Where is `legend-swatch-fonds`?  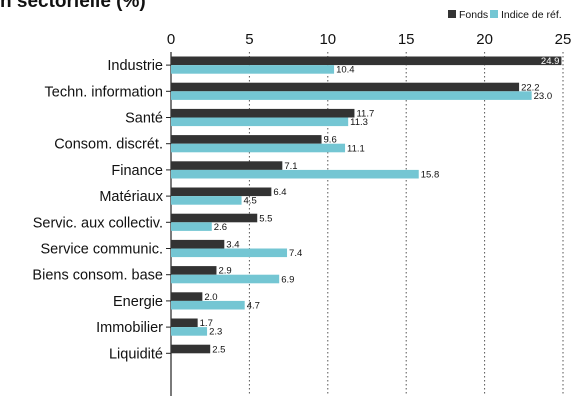 legend-swatch-fonds is located at coordinates (452, 14).